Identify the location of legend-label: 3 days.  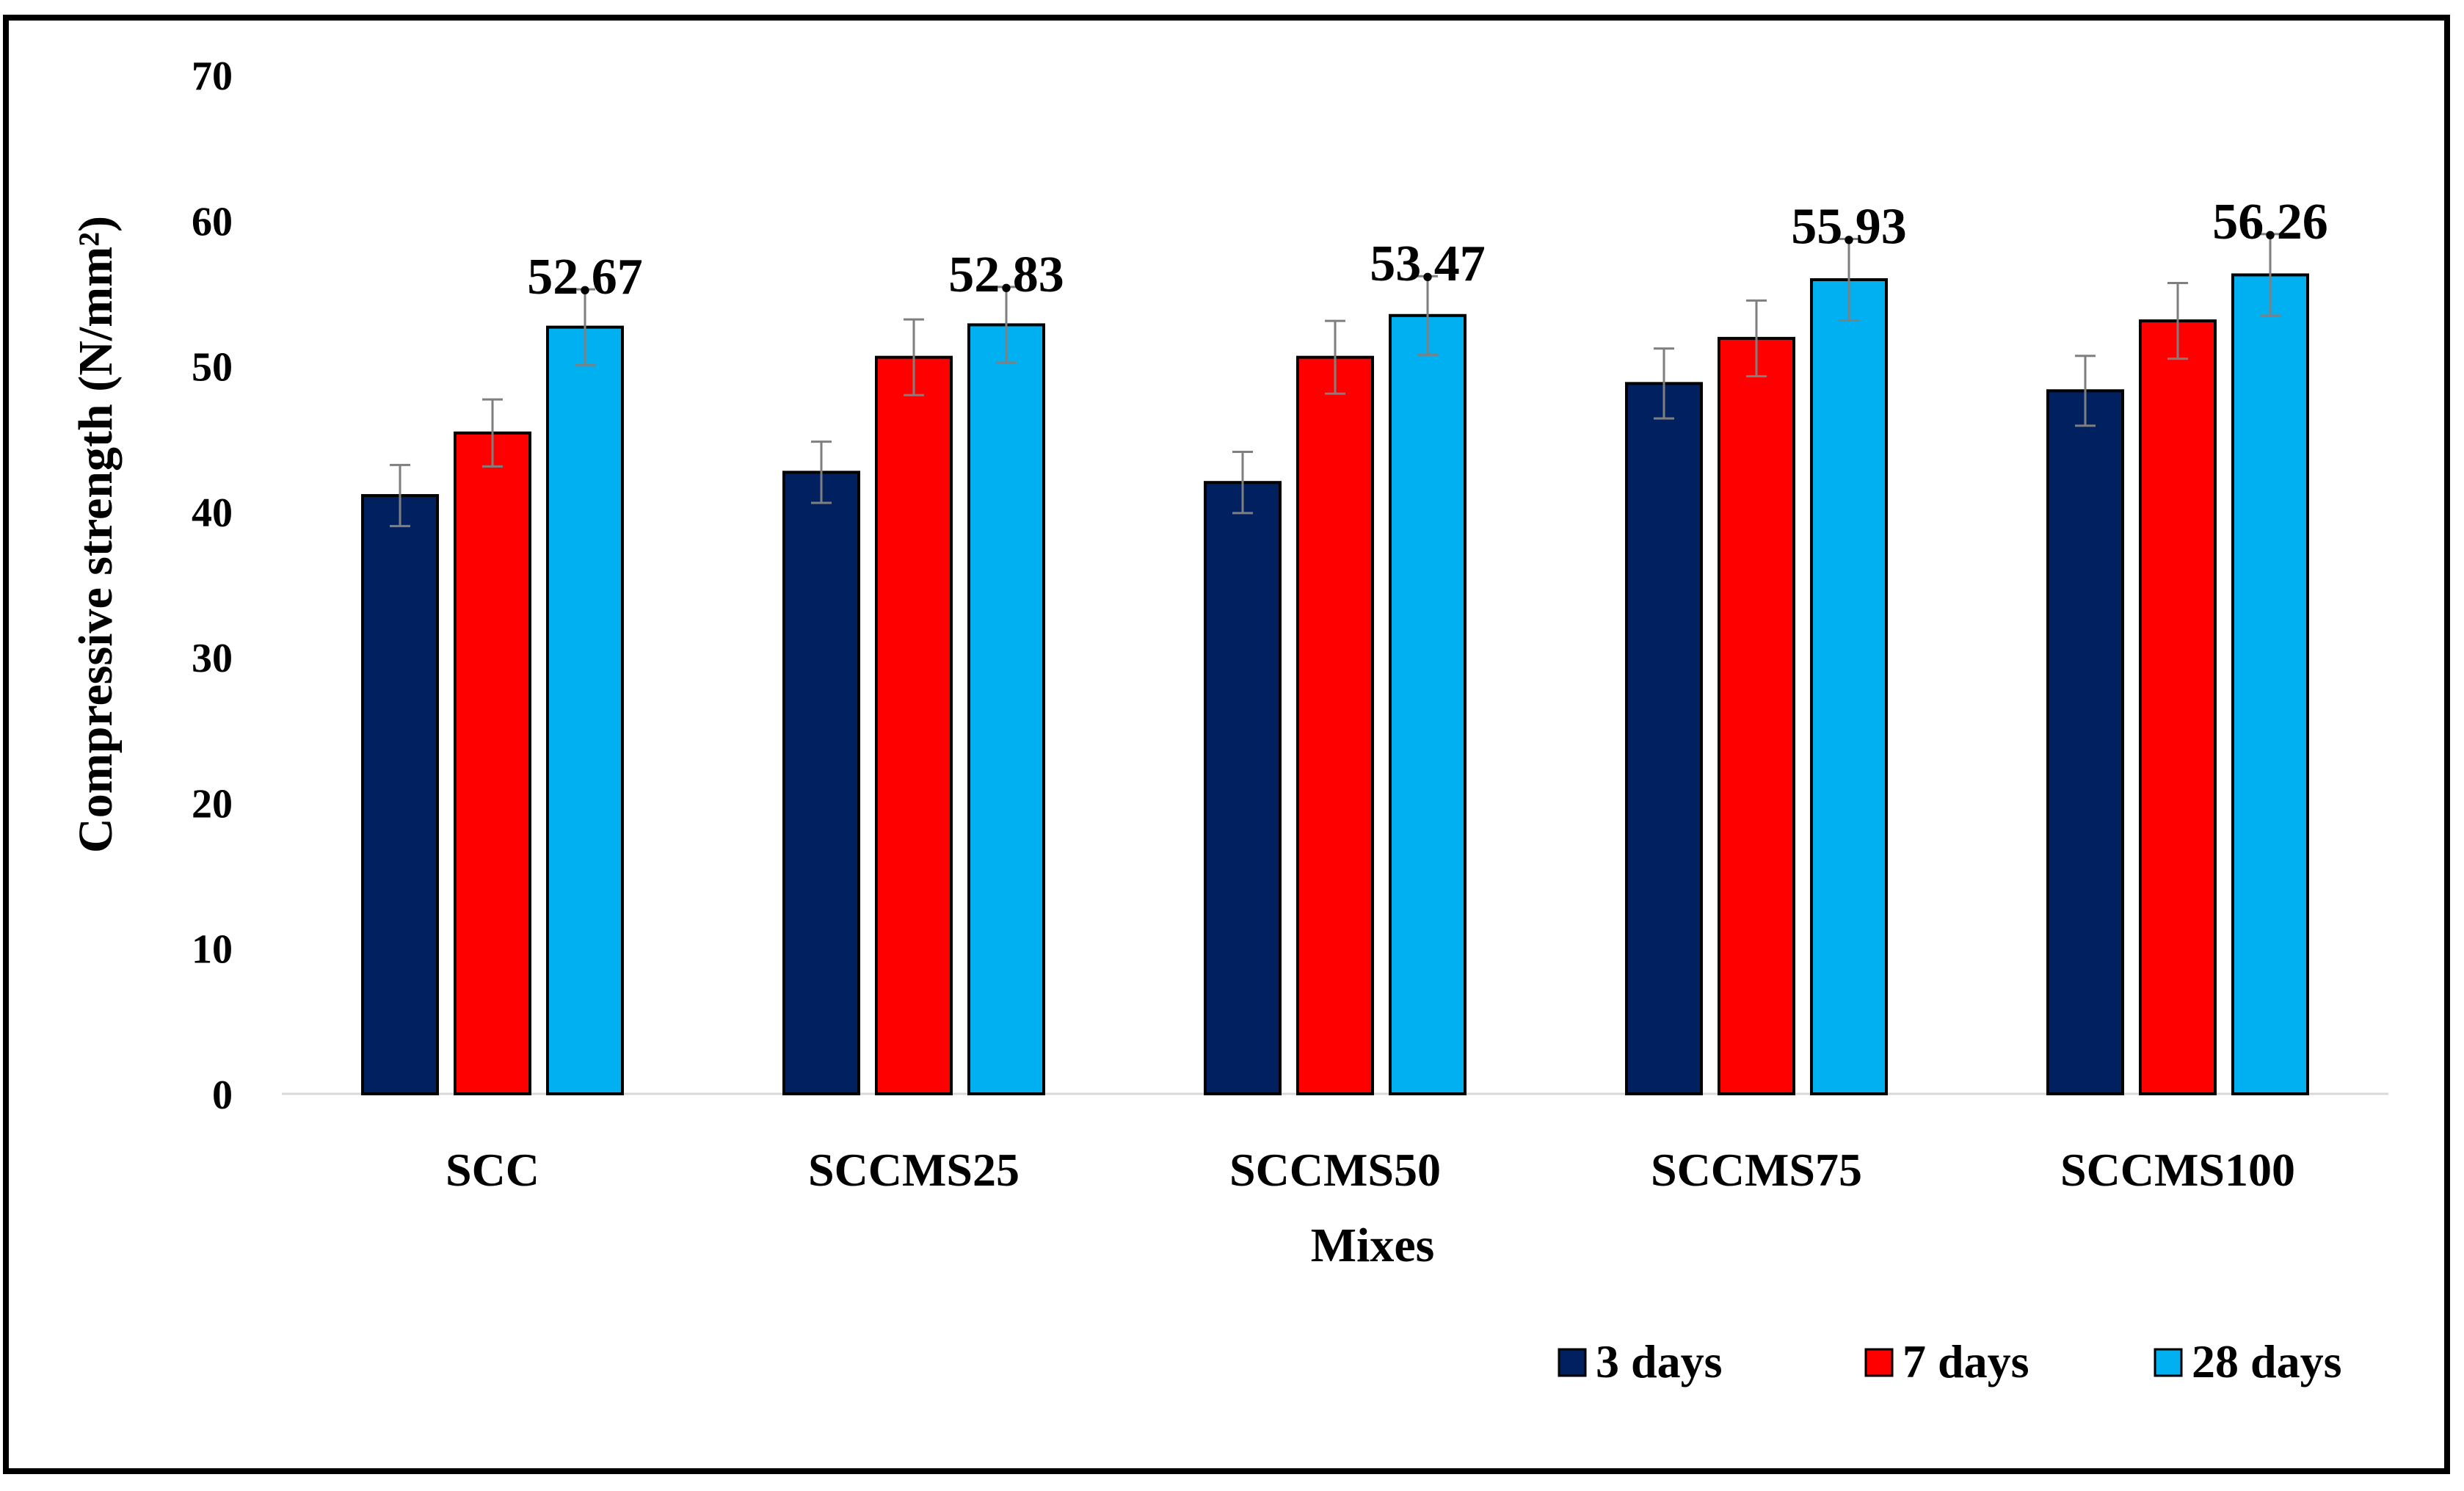
(1659, 1361).